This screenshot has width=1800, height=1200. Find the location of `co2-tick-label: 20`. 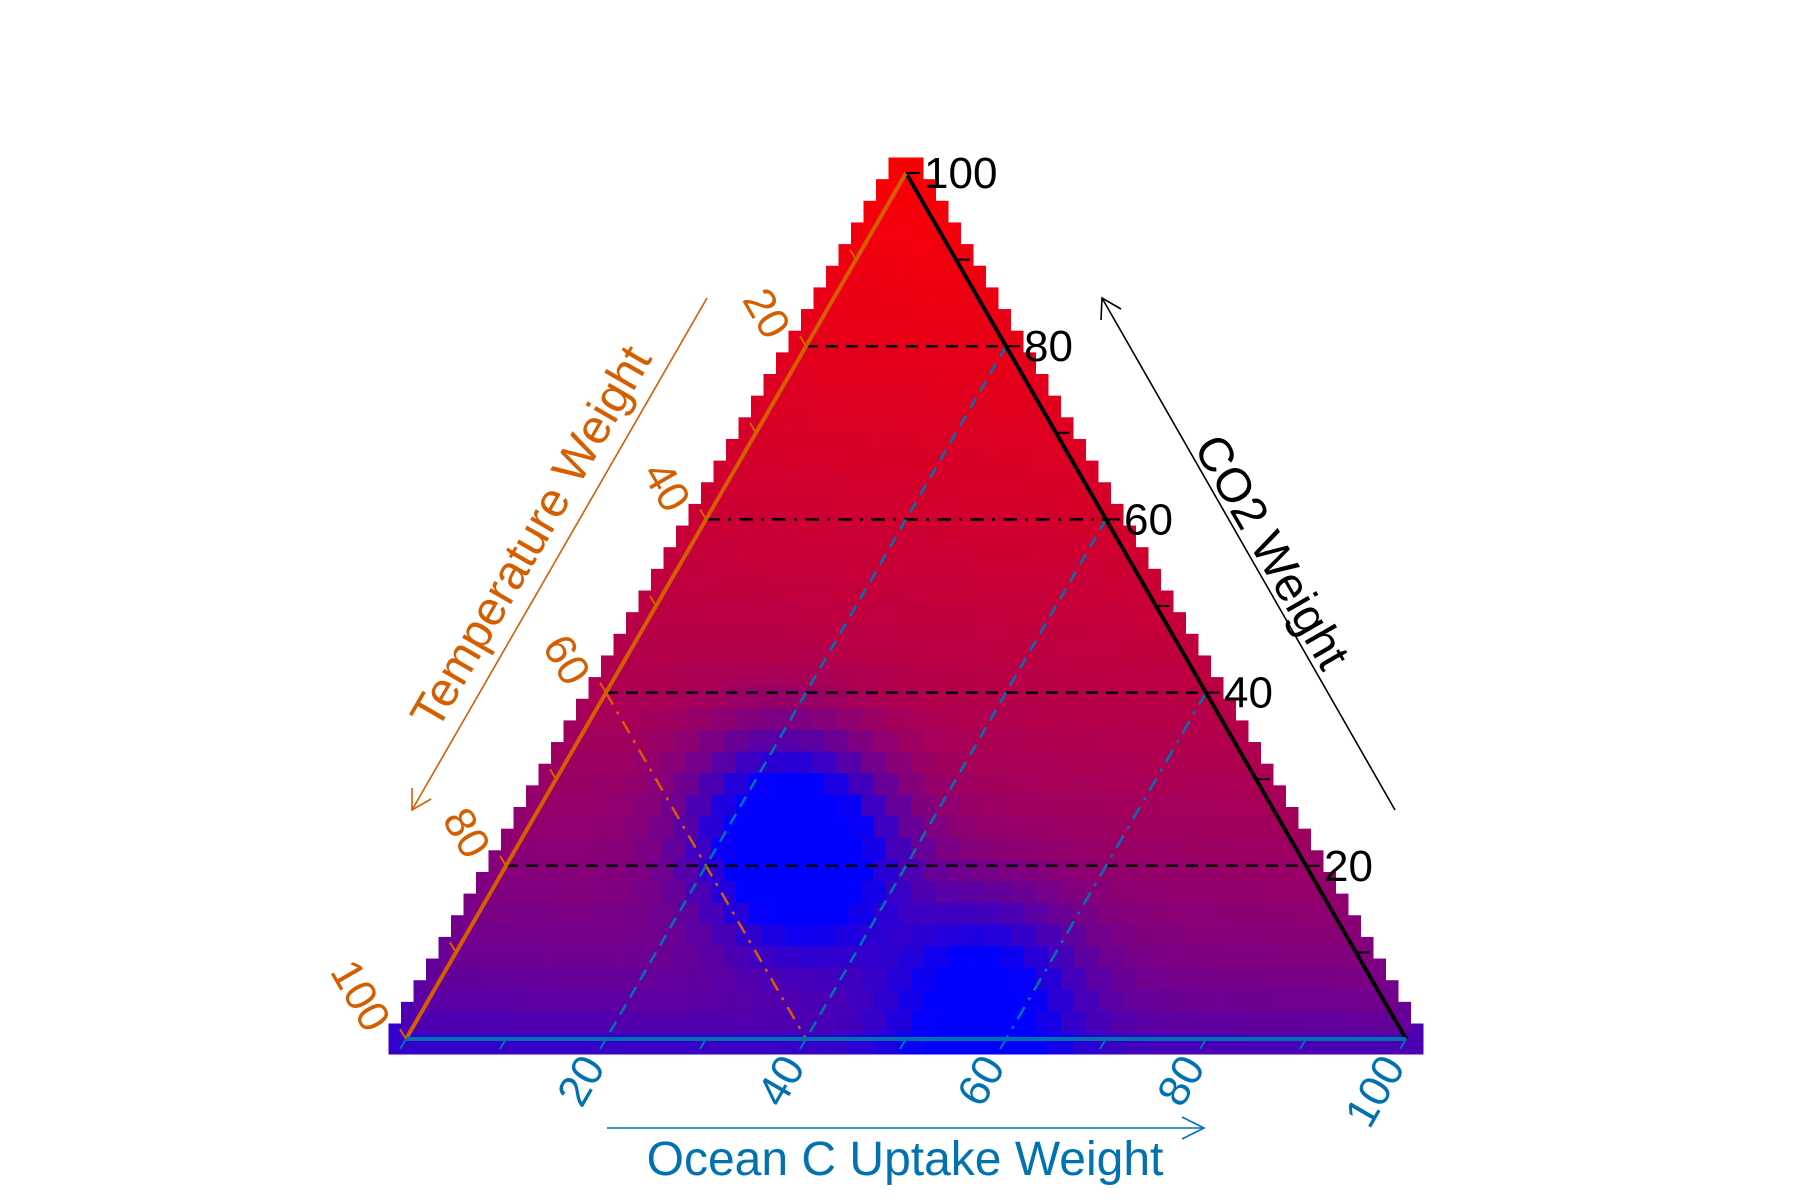

co2-tick-label: 20 is located at coordinates (1348, 866).